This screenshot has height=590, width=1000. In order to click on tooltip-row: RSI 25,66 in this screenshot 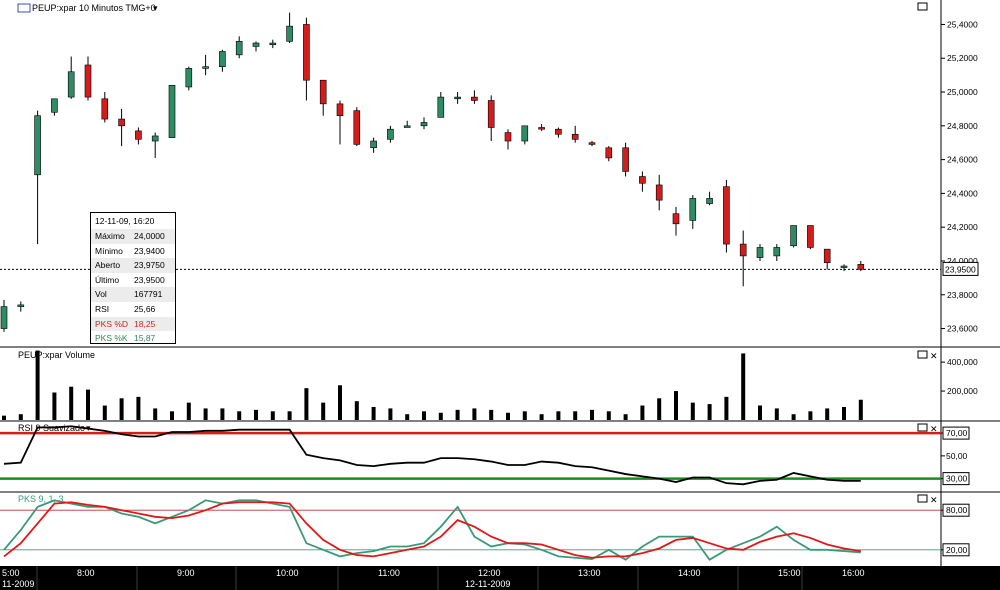, I will do `click(133, 309)`.